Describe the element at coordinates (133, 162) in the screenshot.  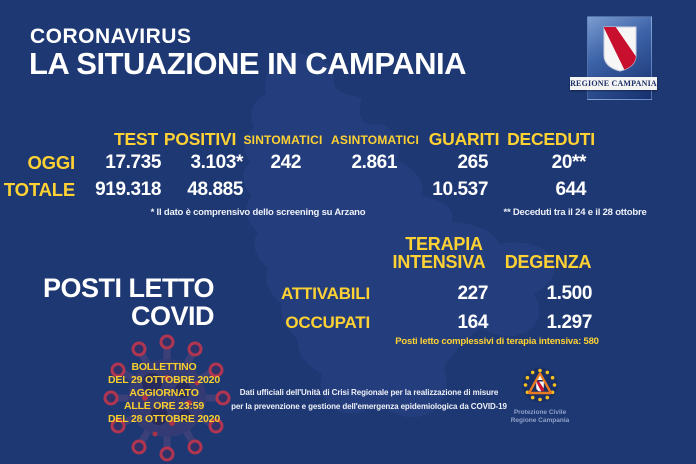
I see `oggi-test: 17.735` at that location.